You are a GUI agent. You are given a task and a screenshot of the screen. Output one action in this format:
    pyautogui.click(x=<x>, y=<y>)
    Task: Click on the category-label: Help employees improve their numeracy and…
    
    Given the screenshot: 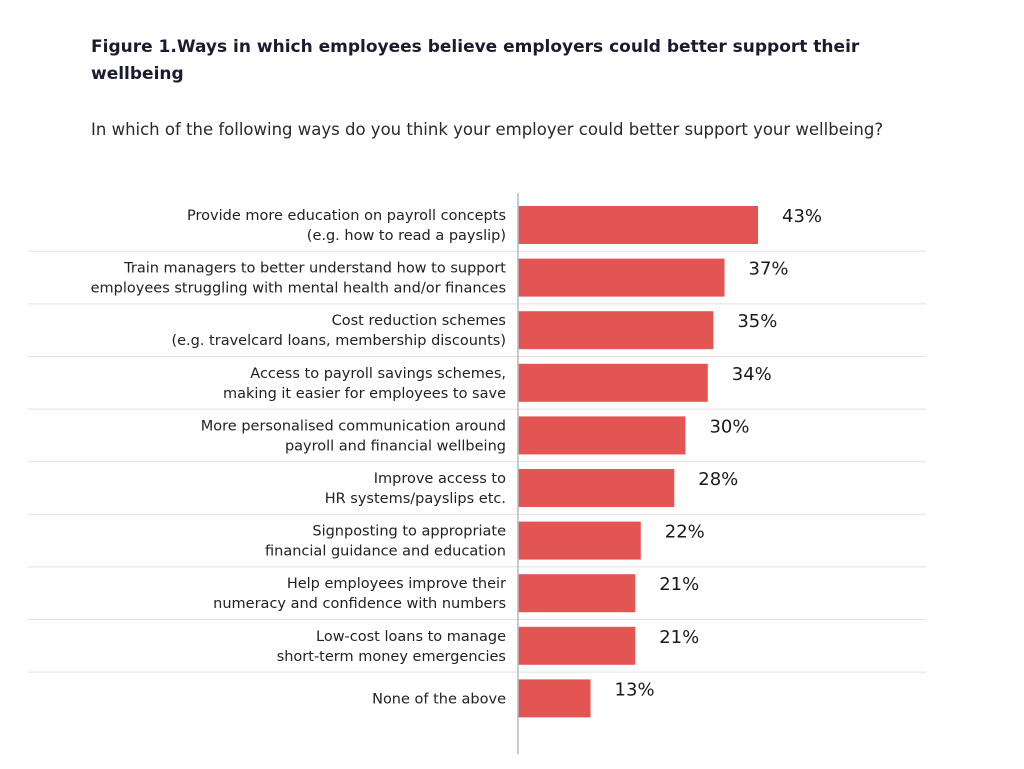 What is the action you would take?
    pyautogui.click(x=359, y=594)
    